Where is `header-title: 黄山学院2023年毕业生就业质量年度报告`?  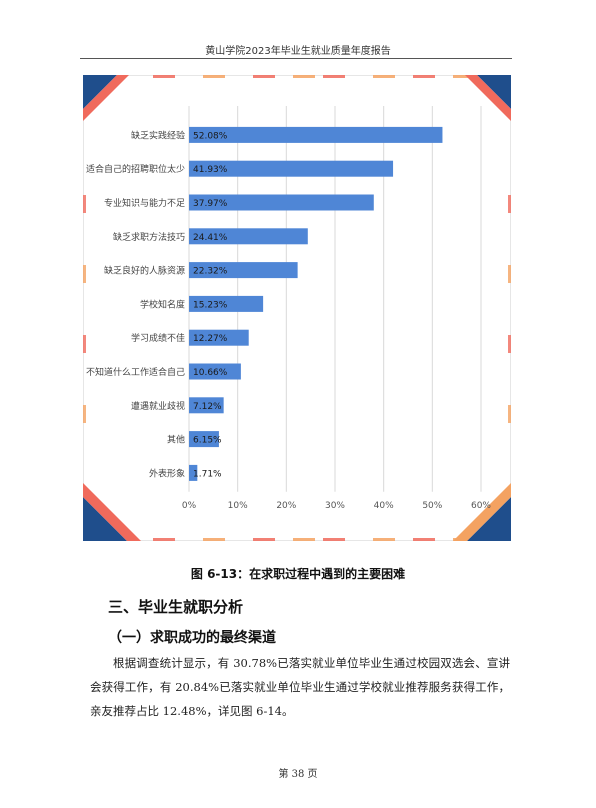 header-title: 黄山学院2023年毕业生就业质量年度报告 is located at coordinates (298, 51).